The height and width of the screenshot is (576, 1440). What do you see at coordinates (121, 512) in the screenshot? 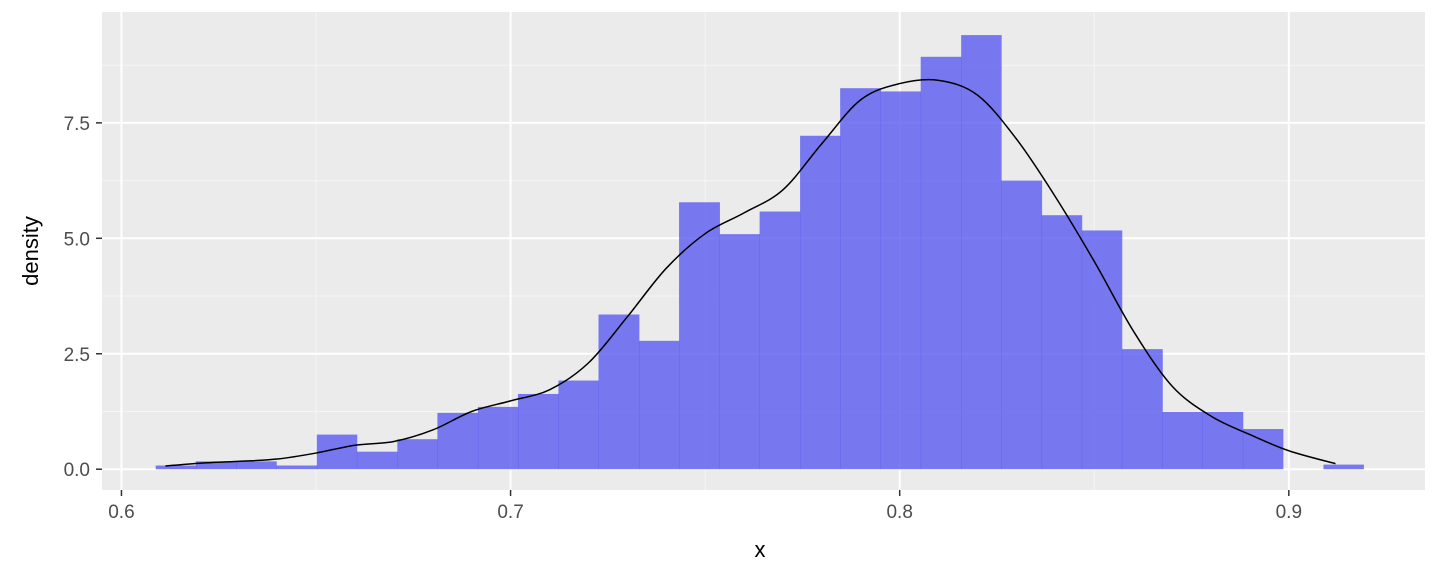
I see `x-tick-label: 0.6` at bounding box center [121, 512].